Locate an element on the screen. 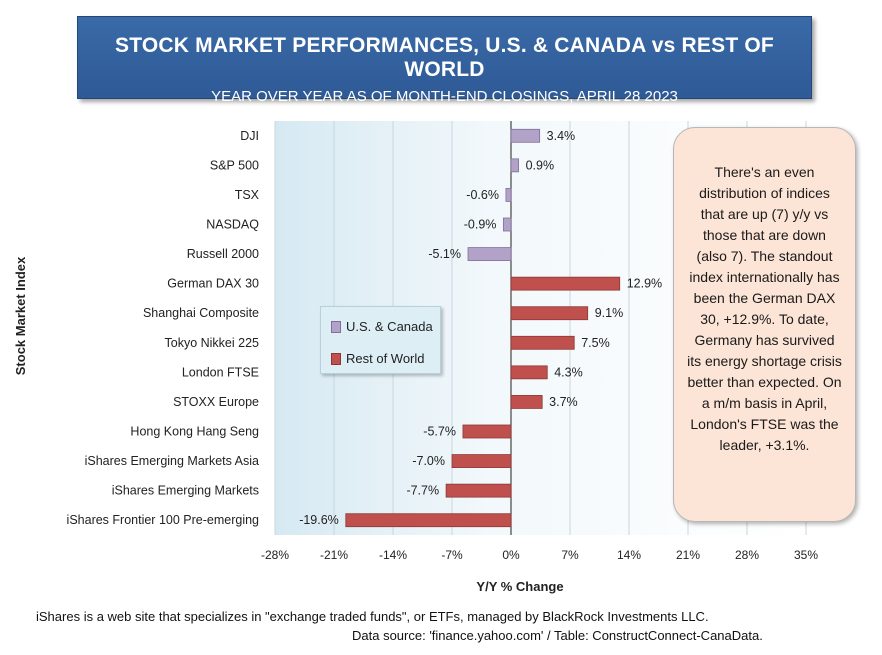 Image resolution: width=882 pixels, height=655 pixels. legend-item-us-canada: U.S. & Canada is located at coordinates (382, 326).